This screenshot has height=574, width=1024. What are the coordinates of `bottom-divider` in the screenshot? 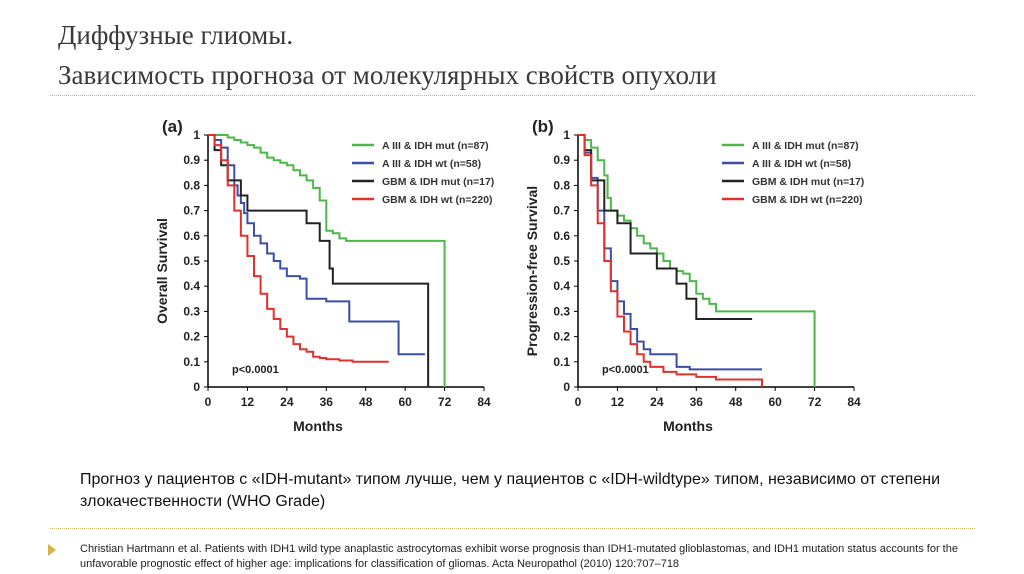 It's located at (512, 528).